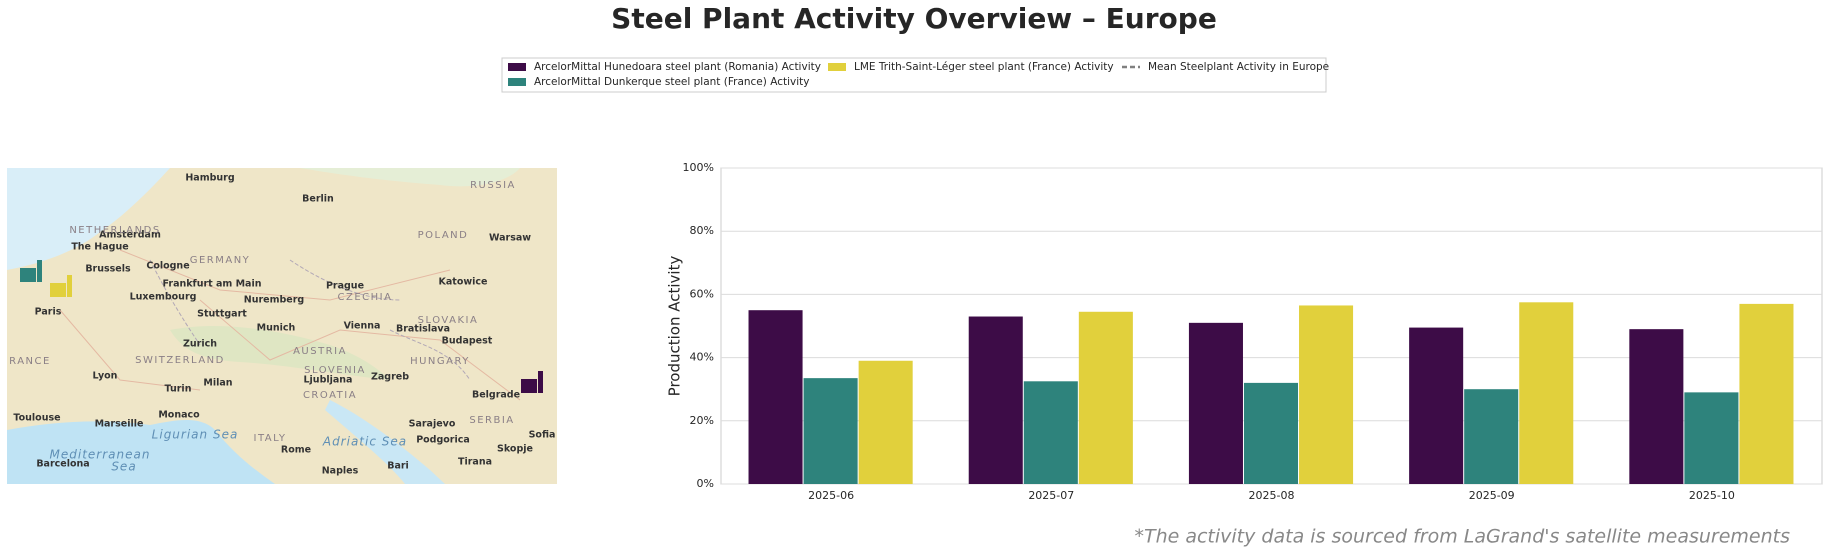 The image size is (1828, 554). What do you see at coordinates (515, 449) in the screenshot?
I see `map-city-label: Skopje` at bounding box center [515, 449].